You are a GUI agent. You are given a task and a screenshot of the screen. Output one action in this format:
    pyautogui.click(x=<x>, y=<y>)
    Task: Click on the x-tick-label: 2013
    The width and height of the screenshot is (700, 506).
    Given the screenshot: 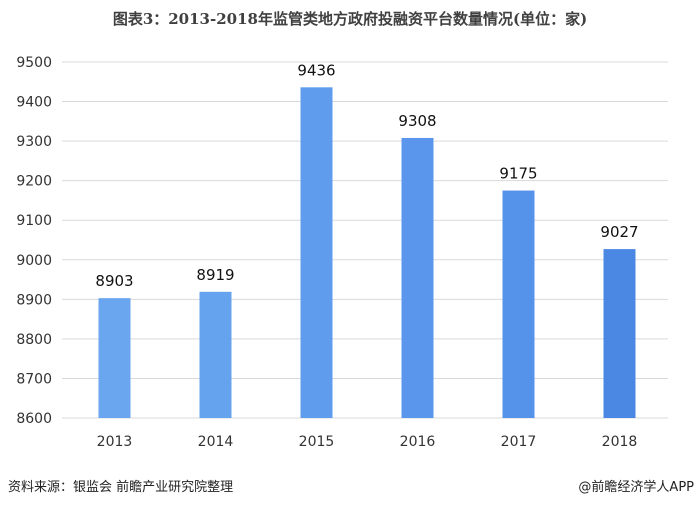 What is the action you would take?
    pyautogui.click(x=115, y=442)
    